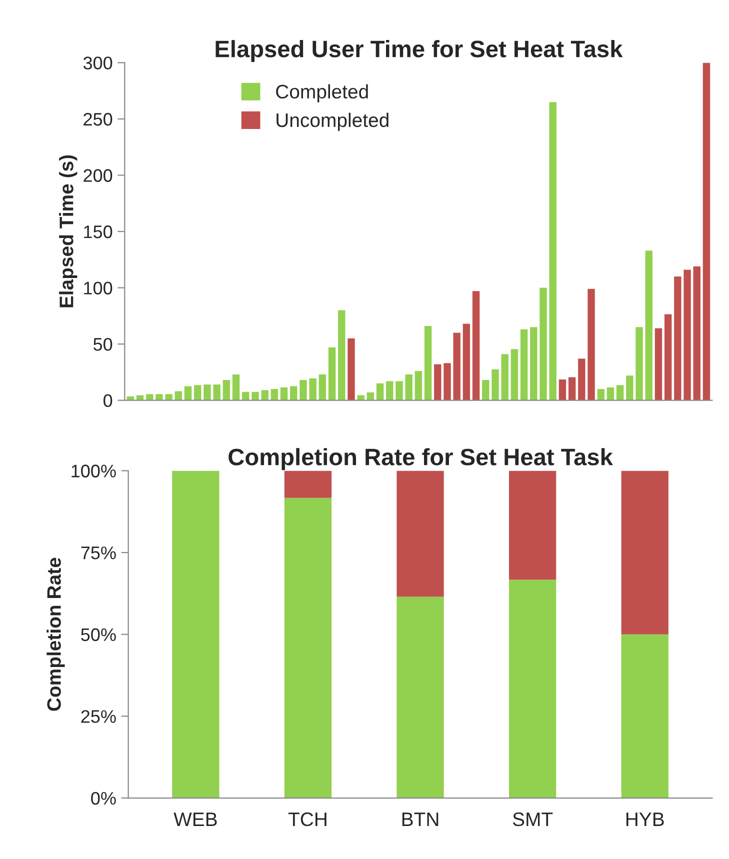 This screenshot has width=729, height=859. Describe the element at coordinates (98, 175) in the screenshot. I see `y-tick-label: 200` at that location.